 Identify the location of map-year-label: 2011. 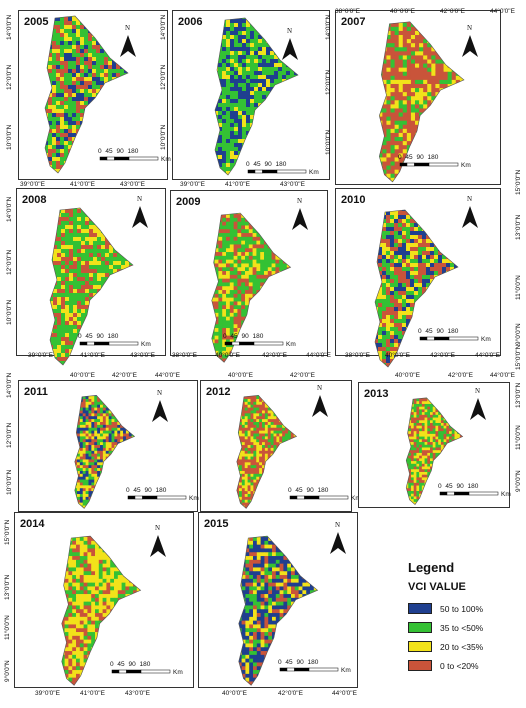
(36, 392).